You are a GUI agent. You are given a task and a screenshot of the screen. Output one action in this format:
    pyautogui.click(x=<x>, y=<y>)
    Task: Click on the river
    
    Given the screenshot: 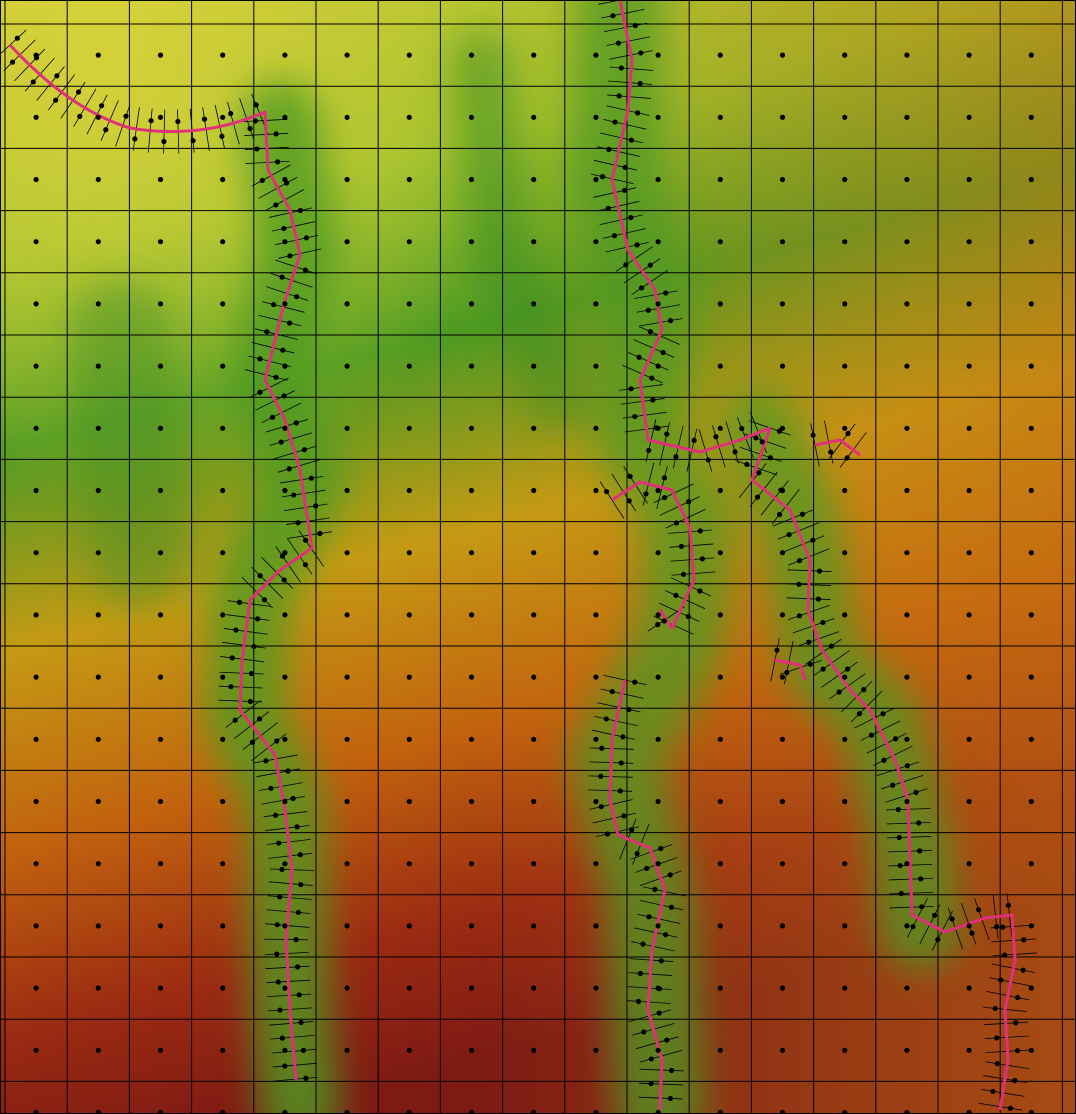 What is the action you would take?
    pyautogui.click(x=653, y=555)
    